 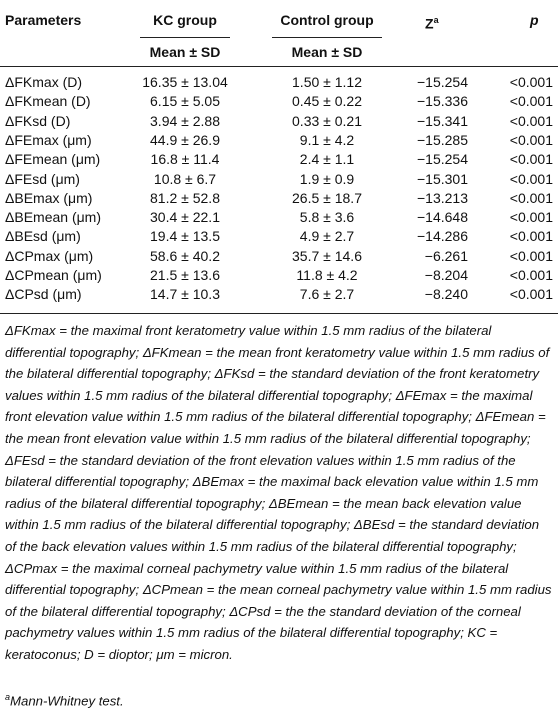 I want to click on table-cell: 9.1 ± 4.2, so click(x=327, y=139).